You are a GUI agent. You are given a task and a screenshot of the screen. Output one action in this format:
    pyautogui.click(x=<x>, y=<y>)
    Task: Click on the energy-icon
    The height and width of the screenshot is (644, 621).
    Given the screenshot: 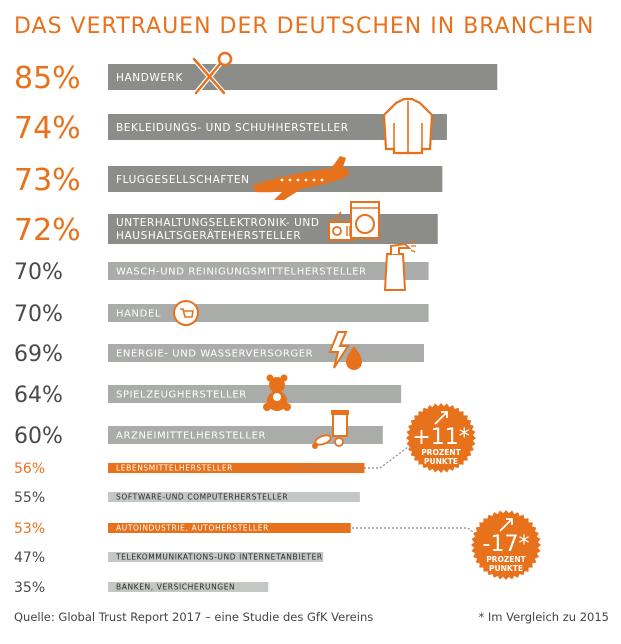 What is the action you would take?
    pyautogui.click(x=345, y=350)
    